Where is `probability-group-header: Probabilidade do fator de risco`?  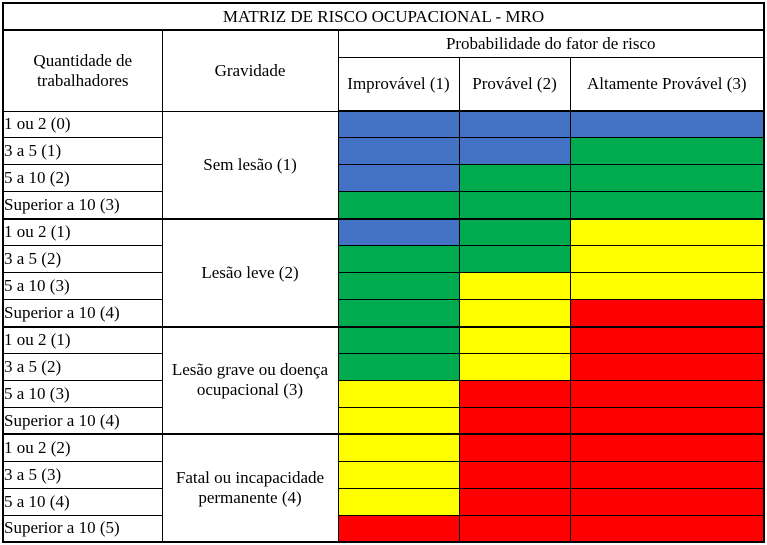
probability-group-header: Probabilidade do fator de risco is located at coordinates (551, 43).